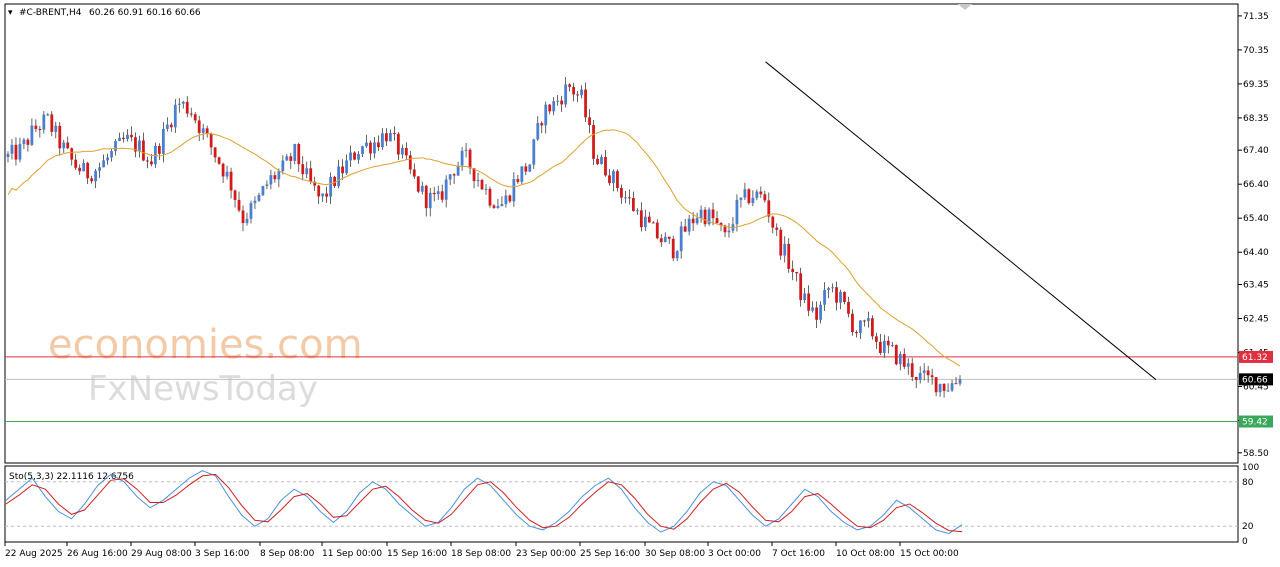 The width and height of the screenshot is (1280, 567). Describe the element at coordinates (161, 554) in the screenshot. I see `x-tick-label: 29 Aug 08:00` at that location.